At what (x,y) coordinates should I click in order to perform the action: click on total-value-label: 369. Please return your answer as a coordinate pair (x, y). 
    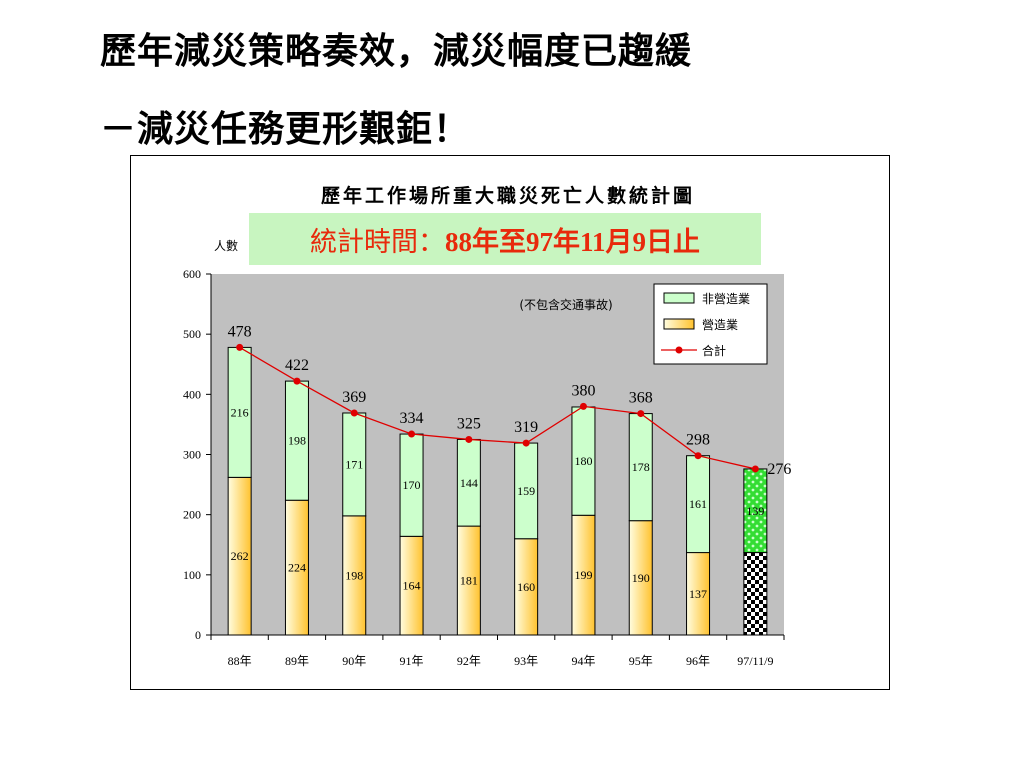
    Looking at the image, I should click on (354, 397).